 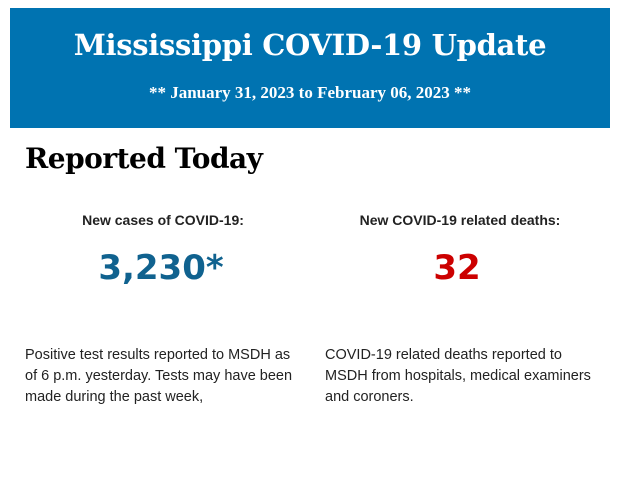 What do you see at coordinates (161, 268) in the screenshot?
I see `cases-value: 3,230*` at bounding box center [161, 268].